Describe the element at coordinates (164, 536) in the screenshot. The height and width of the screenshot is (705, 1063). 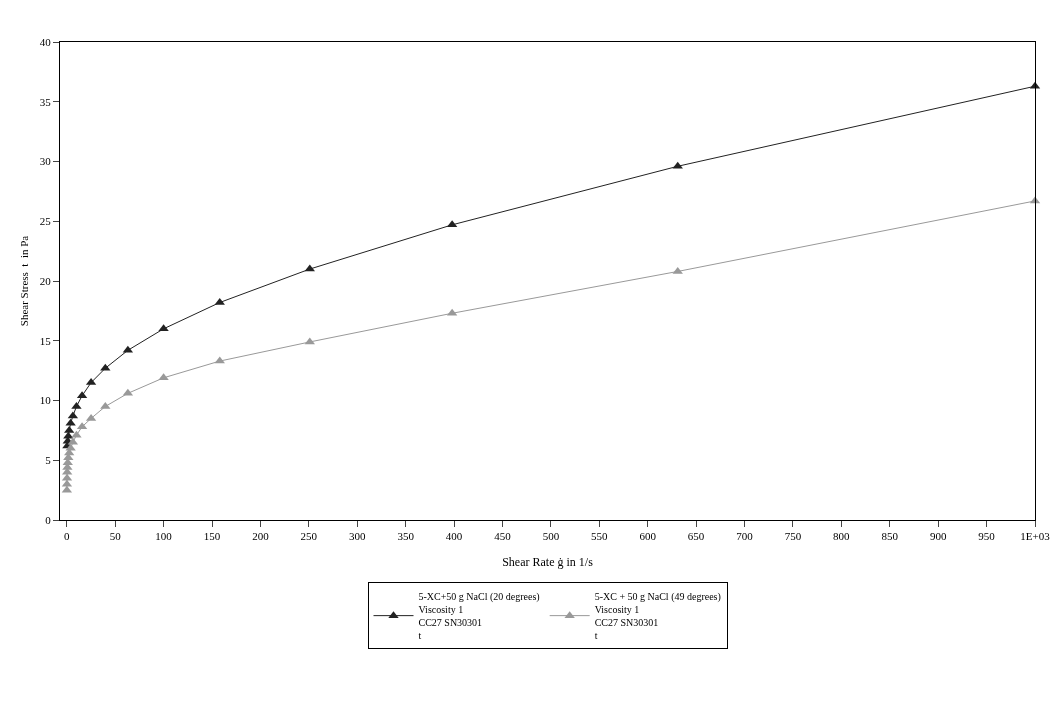
I see `x-tick-label: 100` at that location.